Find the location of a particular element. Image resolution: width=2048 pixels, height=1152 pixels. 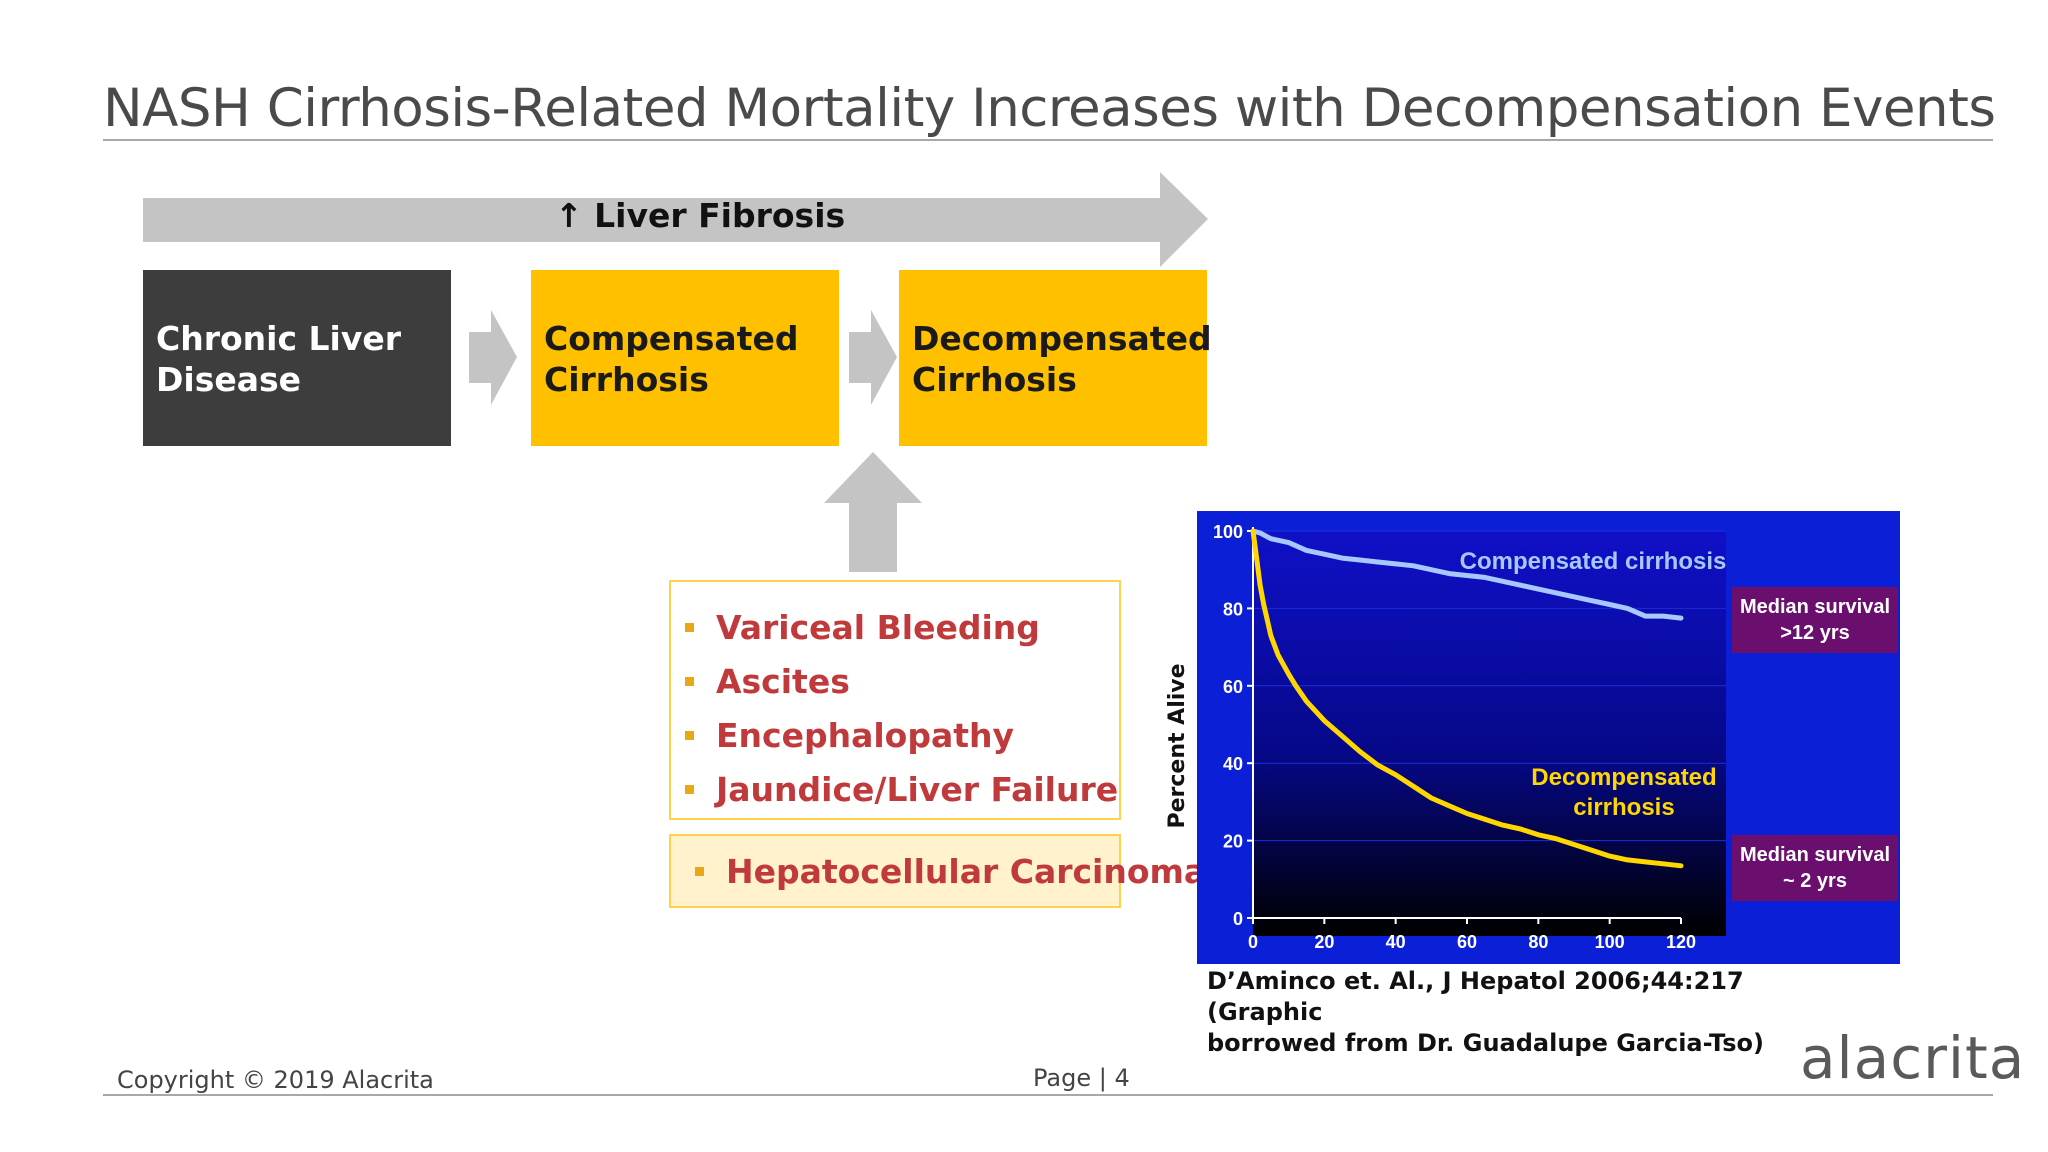

series-label-decompensated: Decompensated is located at coordinates (1623, 777).